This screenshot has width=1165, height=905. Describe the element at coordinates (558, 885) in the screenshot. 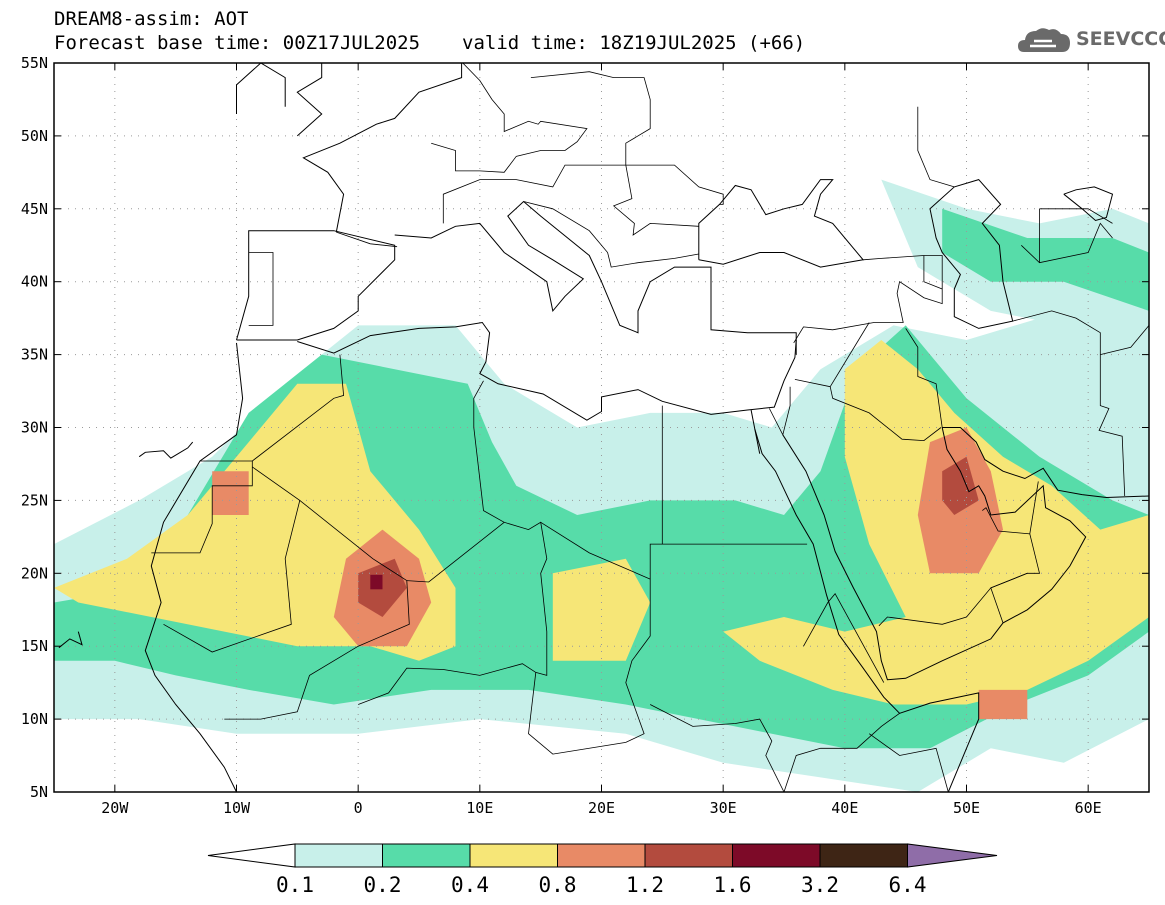

I see `colorbar-label: 0.8` at that location.